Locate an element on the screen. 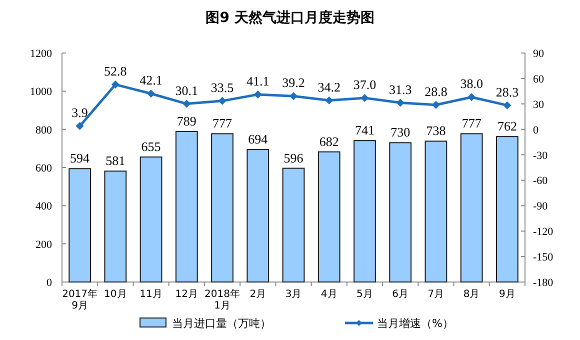  y-tick-label: 1000 is located at coordinates (41, 92).